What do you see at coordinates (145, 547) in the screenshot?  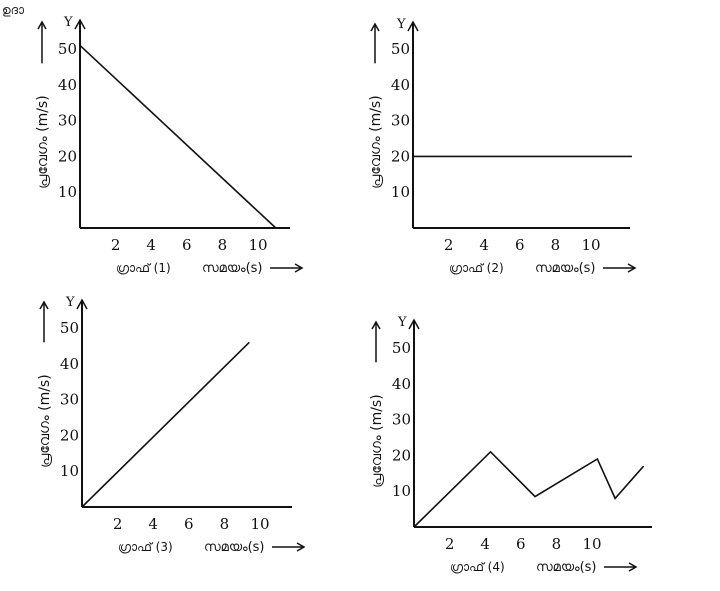 I see `graph-caption: ഗ്രാഫ് (3)` at bounding box center [145, 547].